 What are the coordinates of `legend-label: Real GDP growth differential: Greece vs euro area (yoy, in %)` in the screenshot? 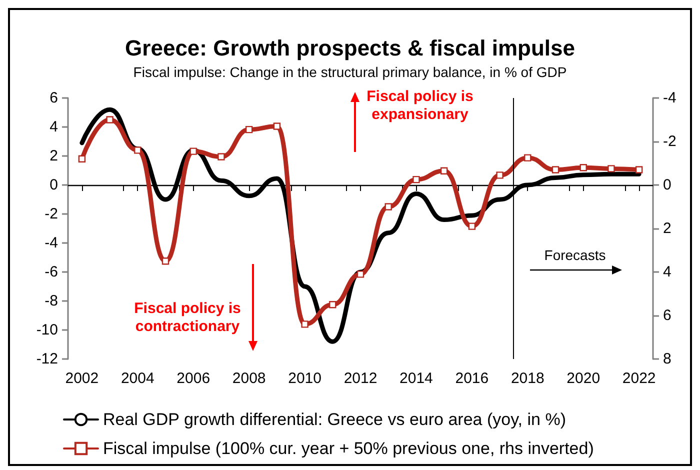 It's located at (334, 419).